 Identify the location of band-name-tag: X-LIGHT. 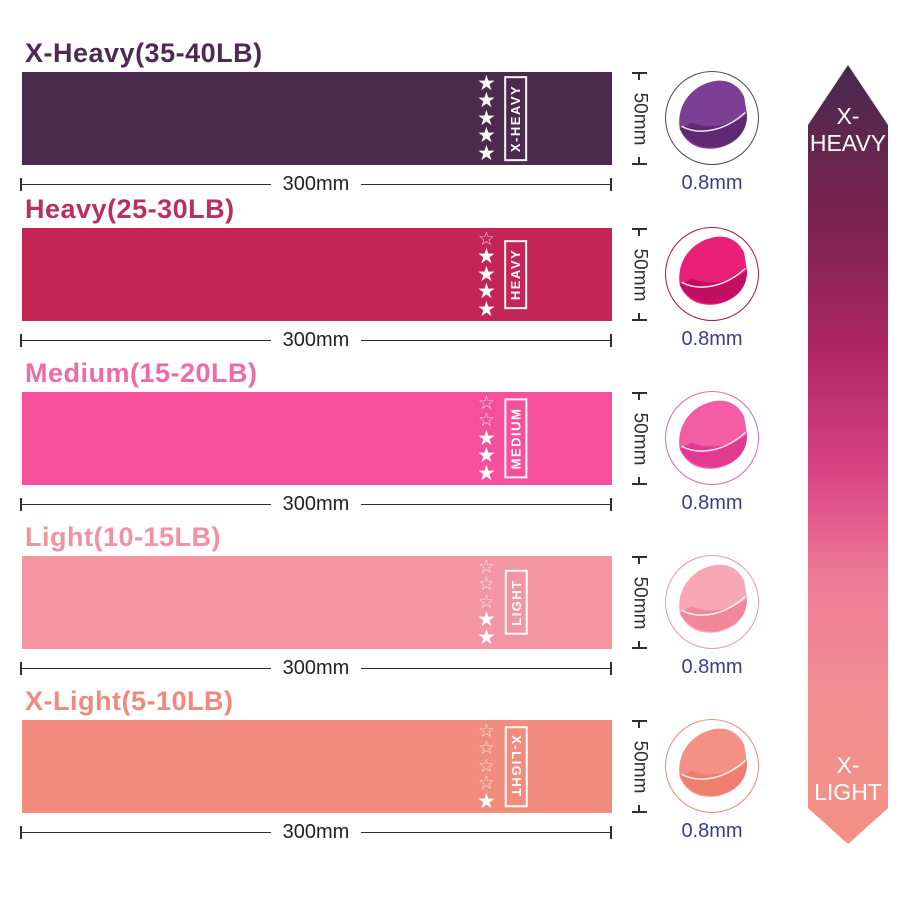
(516, 766).